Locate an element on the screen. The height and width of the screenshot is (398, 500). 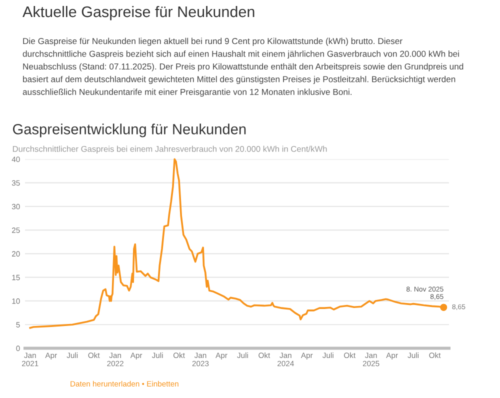
text: Die Gaspreise für Neukunden liegen aktuell bei rund 9 Cent pro Kilowattstunde (kWh) brutto. Dieser durchschnittliche Gaspreis bezieht sich auf einen Haushalt mit einem jährlichen Gasverbrauch von 20.000 kWh bei Neuabschluss (Stand: 07.11.2025). Der Preis pro Kilowattstunde enthält den Arbeitspreis sowie den Grundpreis und basiert auf dem deutschlandweit gewichteten Mittel des günstigsten Preises je Postleitzahl. Berücksichtigt werden ausschließlich Neukundentarife mit einer Preisgarantie von 12 Monaten inklusive Boni. is located at coordinates (243, 67).